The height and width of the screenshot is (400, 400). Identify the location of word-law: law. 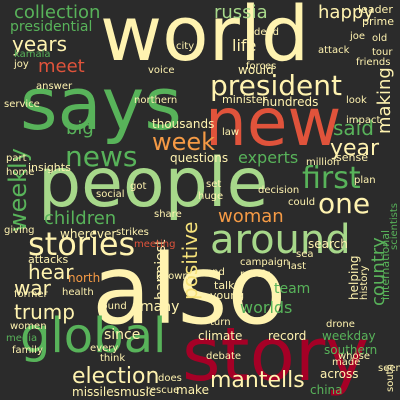
(231, 132).